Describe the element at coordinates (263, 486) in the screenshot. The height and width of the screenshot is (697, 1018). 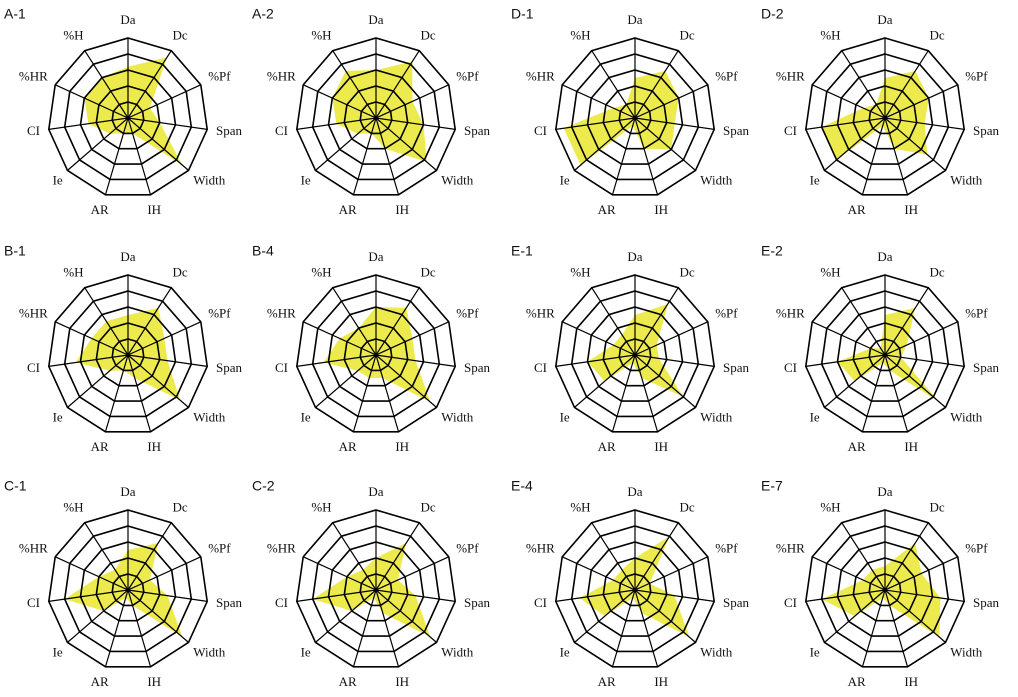
I see `chart-title: C-2` at that location.